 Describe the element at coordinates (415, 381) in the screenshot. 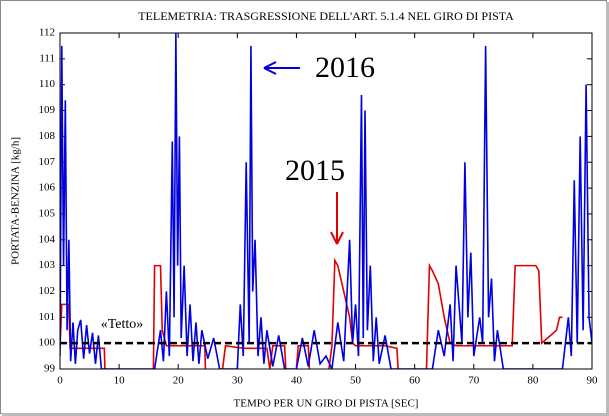

I see `x-tick-label: 60` at that location.